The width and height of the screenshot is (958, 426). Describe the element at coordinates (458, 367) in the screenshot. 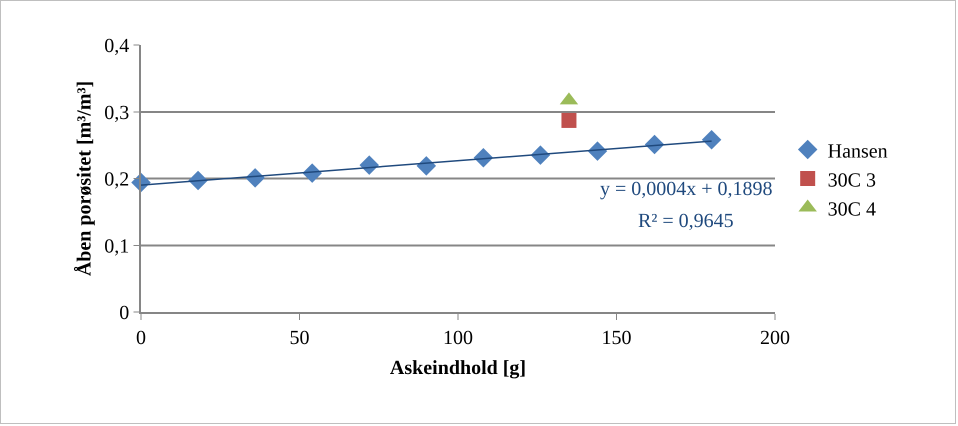

I see `x-axis-title: Askeindhold [g]` at that location.